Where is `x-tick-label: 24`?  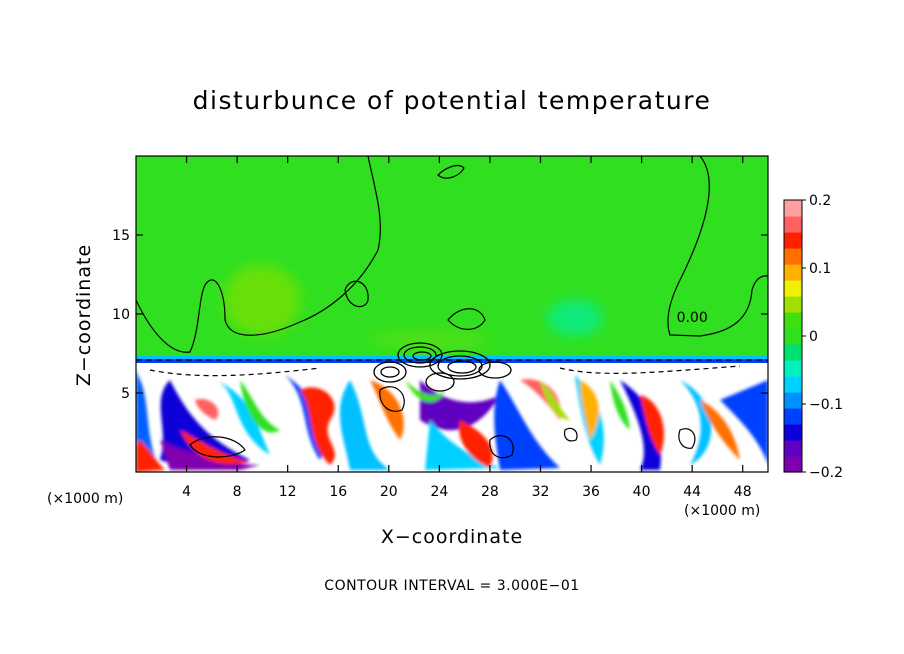 x-tick-label: 24 is located at coordinates (439, 492).